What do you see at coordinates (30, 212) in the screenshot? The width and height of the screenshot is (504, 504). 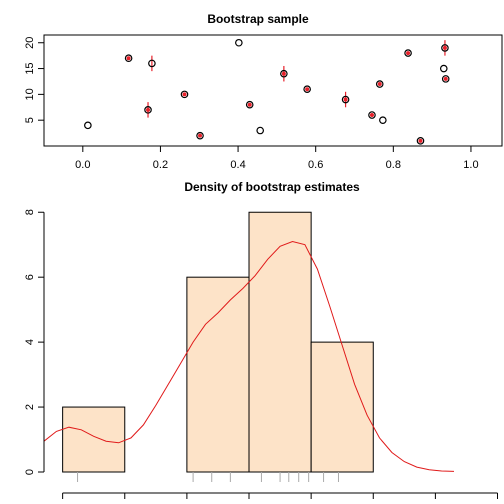 I see `histogram-y-tick-label: 8` at bounding box center [30, 212].